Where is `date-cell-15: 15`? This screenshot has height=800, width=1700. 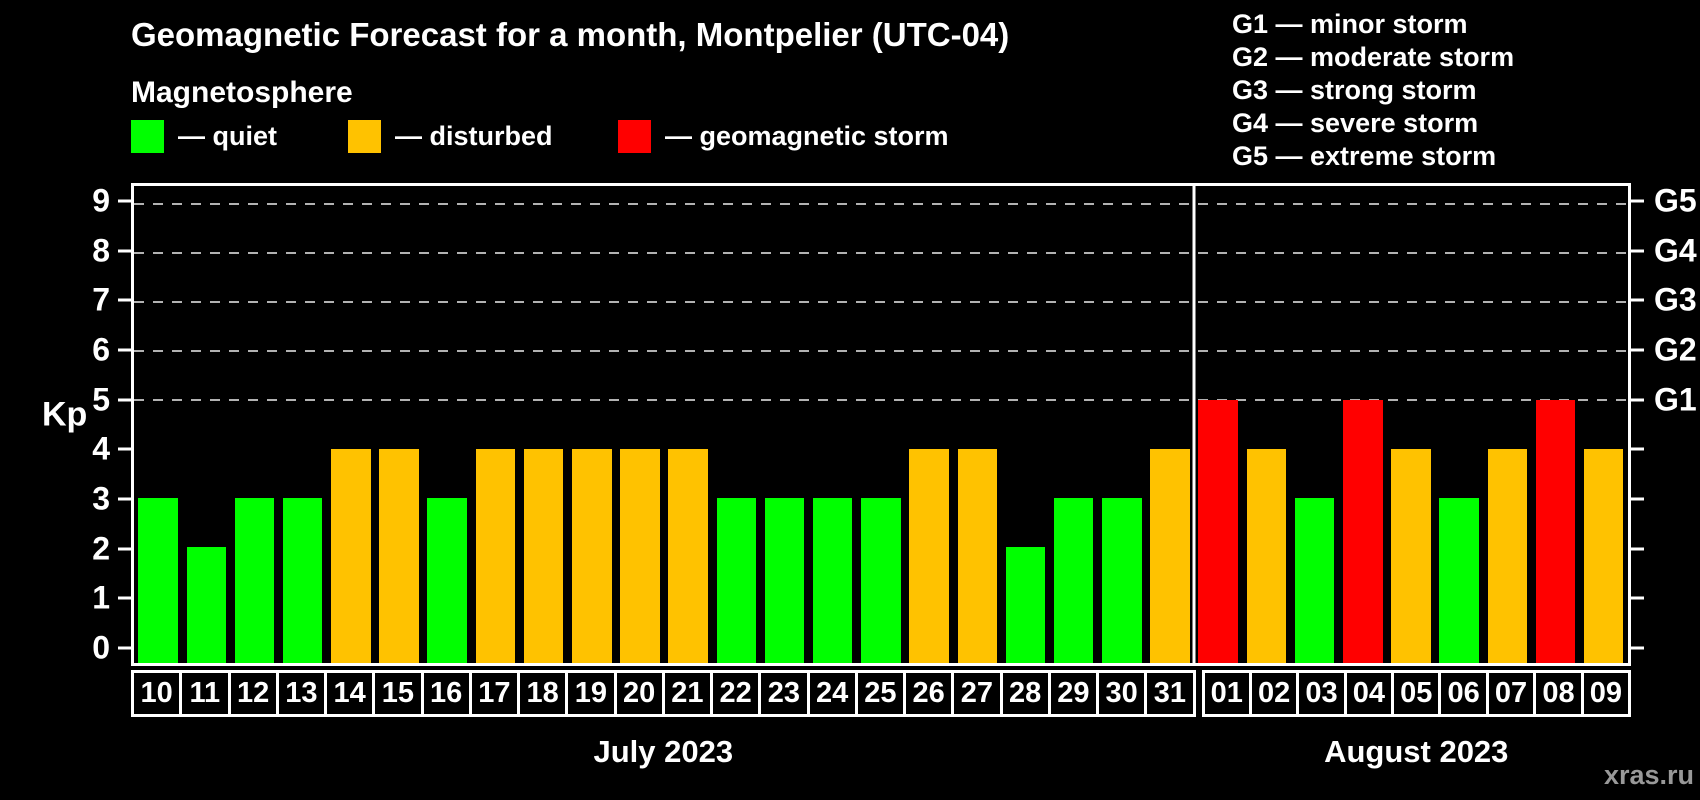
date-cell-15: 15 is located at coordinates (398, 693).